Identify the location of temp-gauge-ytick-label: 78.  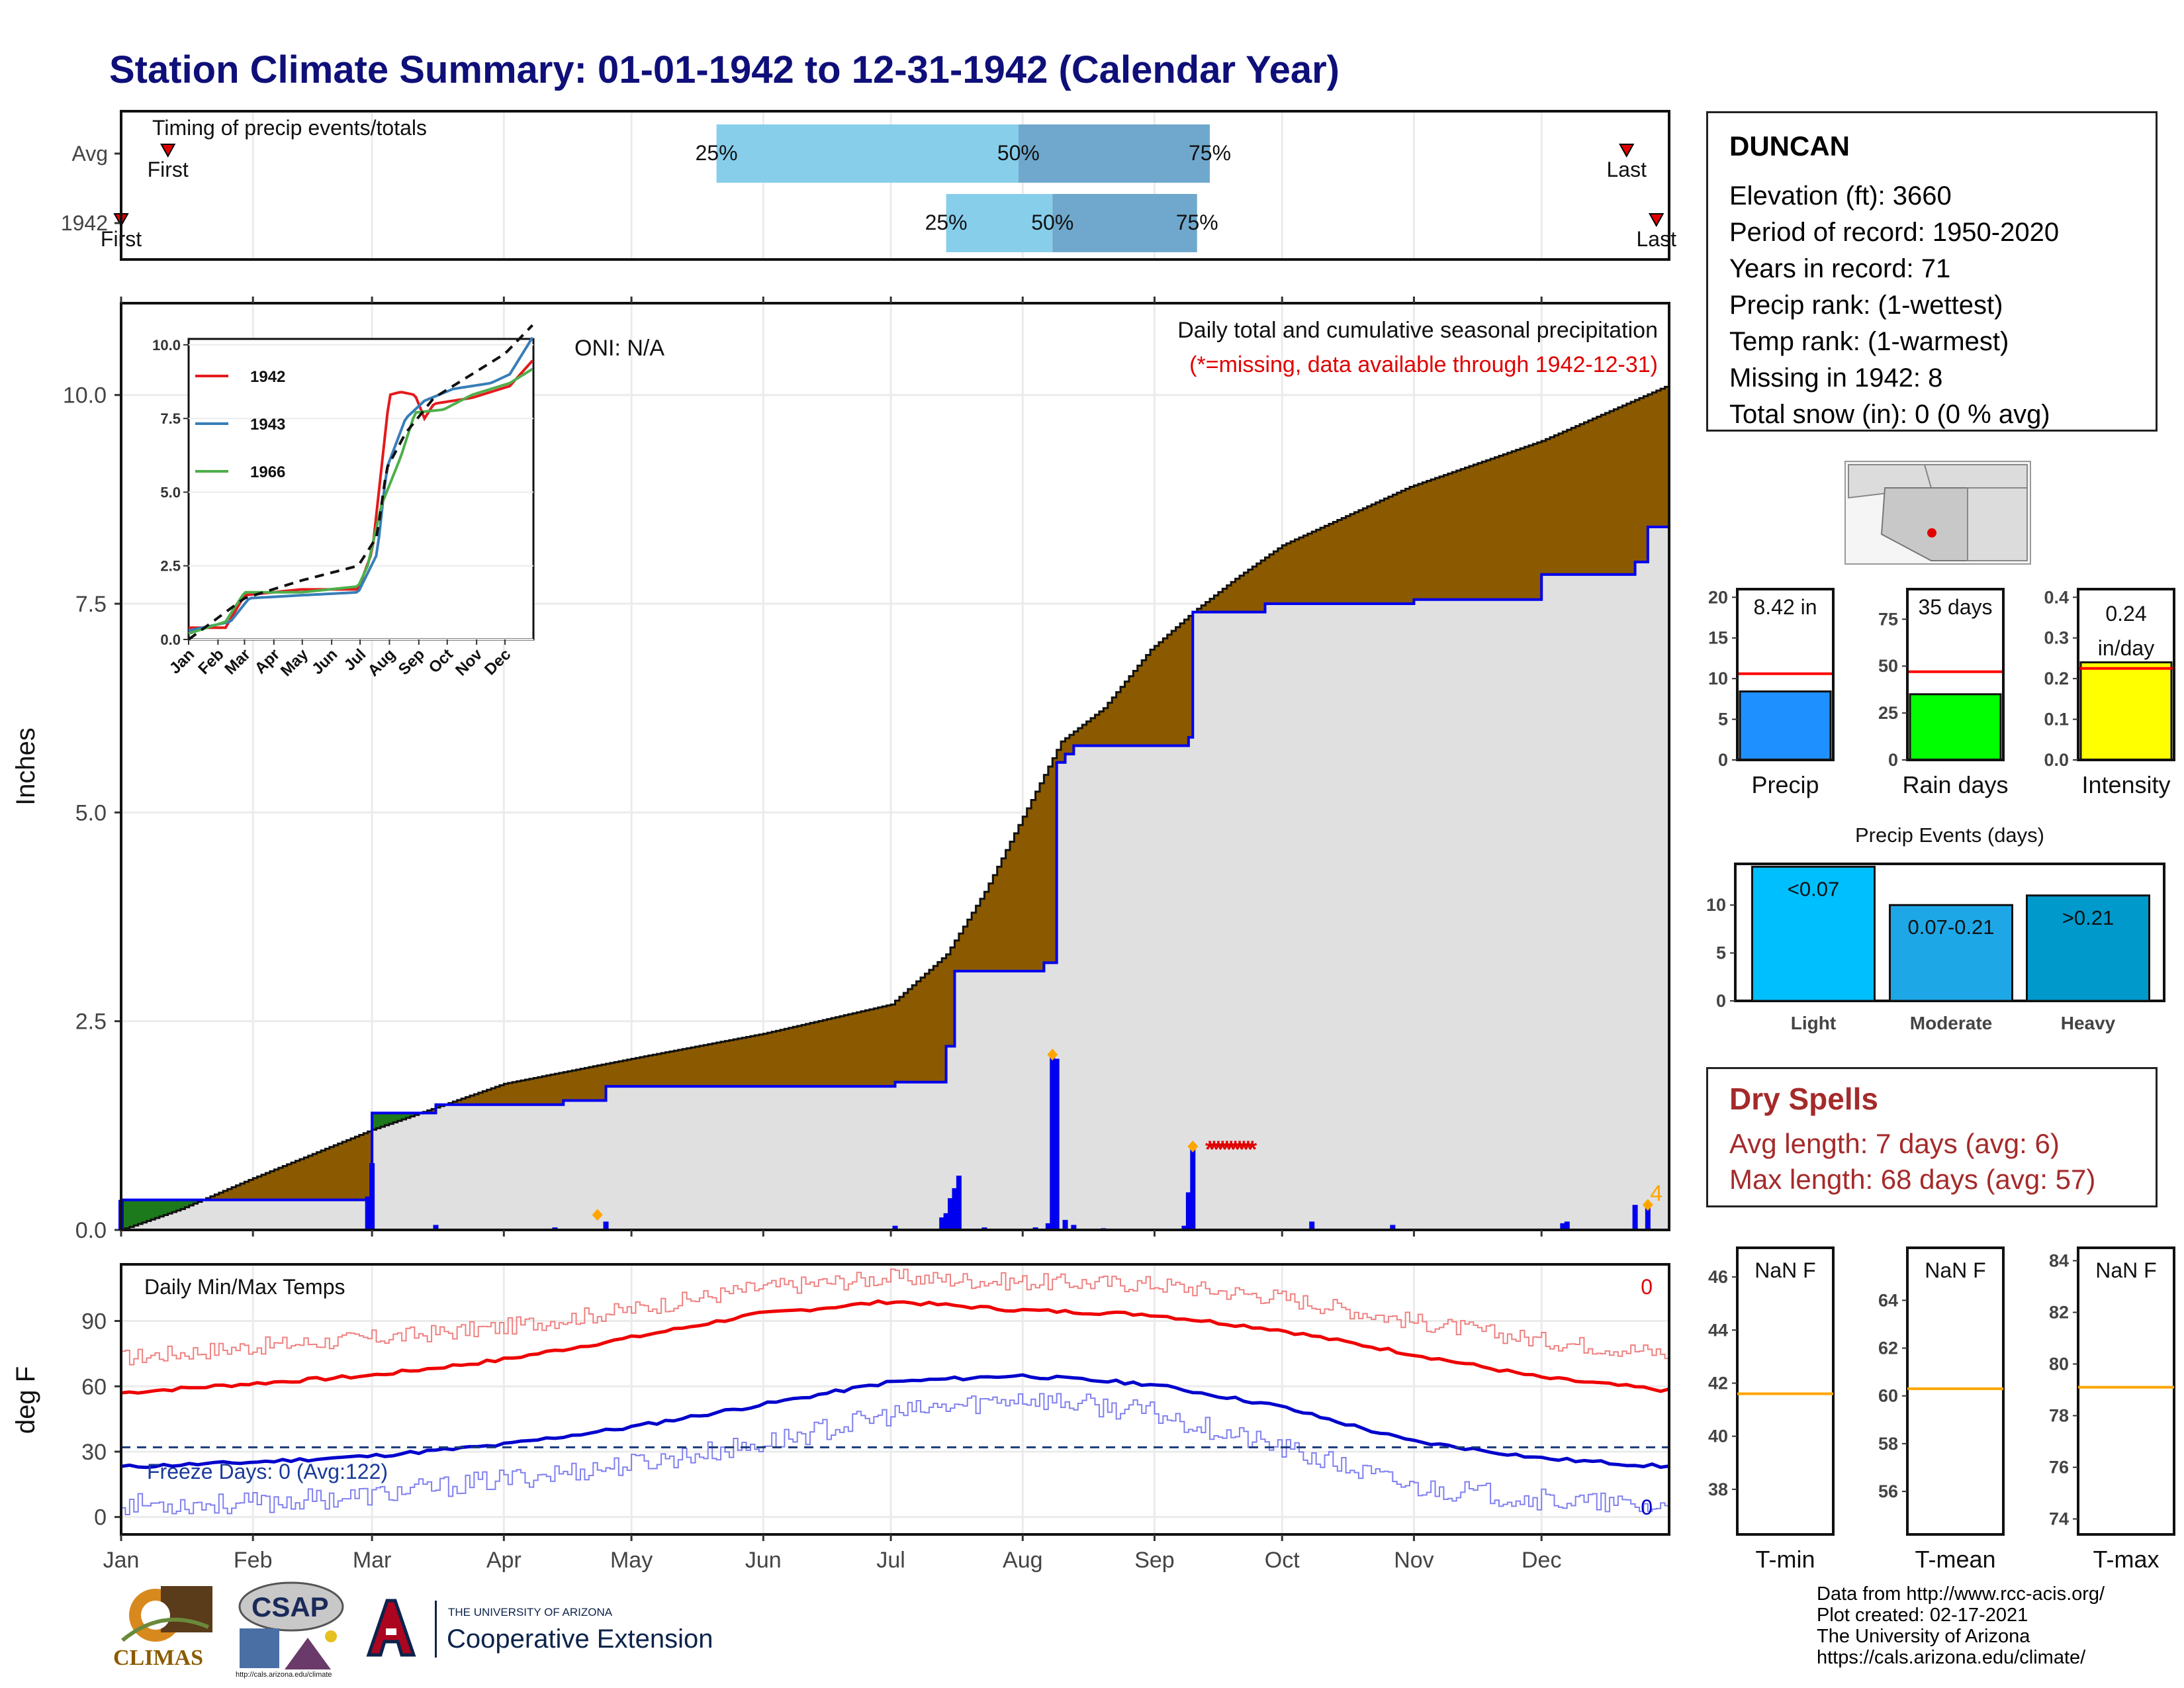
(2059, 1416).